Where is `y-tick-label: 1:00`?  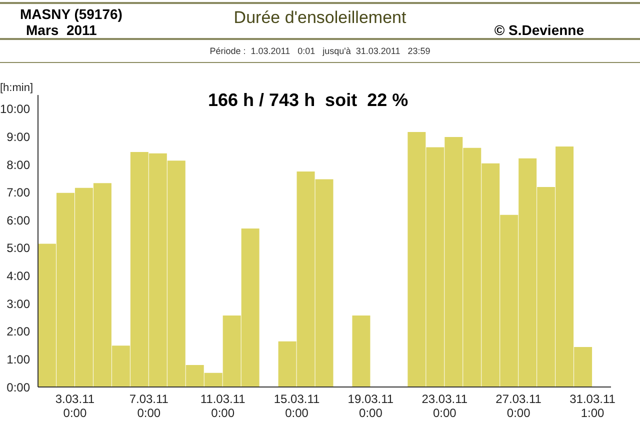 y-tick-label: 1:00 is located at coordinates (18, 359).